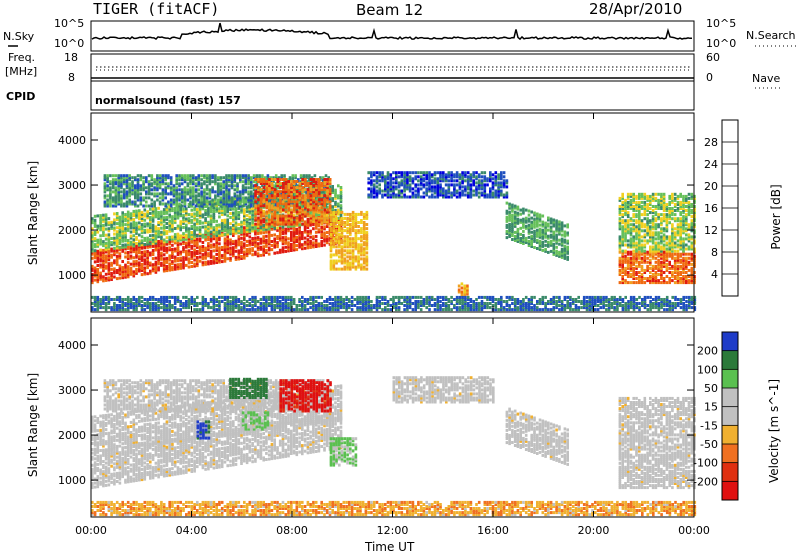 The image size is (800, 554). I want to click on xtick-label-0: 00:00, so click(91, 530).